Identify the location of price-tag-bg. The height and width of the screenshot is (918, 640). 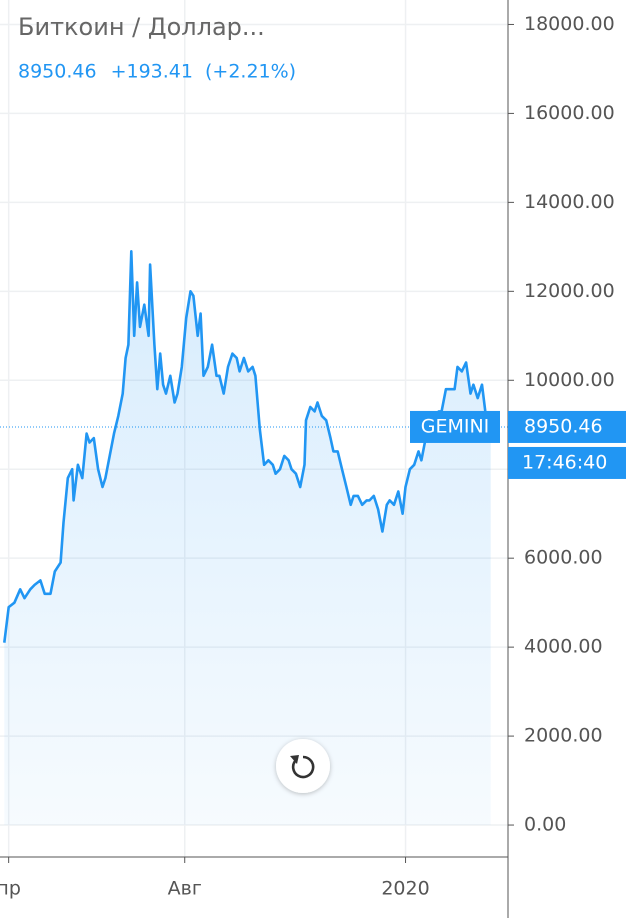
(567, 426).